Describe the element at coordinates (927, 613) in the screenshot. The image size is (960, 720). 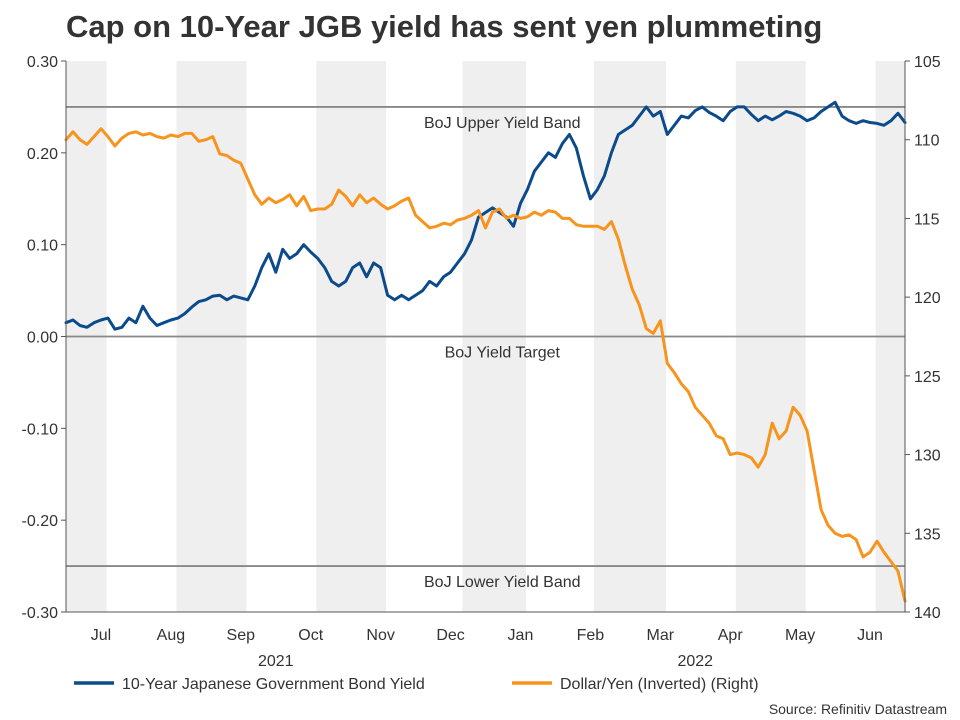
I see `right-axis-tick-label: 140` at that location.